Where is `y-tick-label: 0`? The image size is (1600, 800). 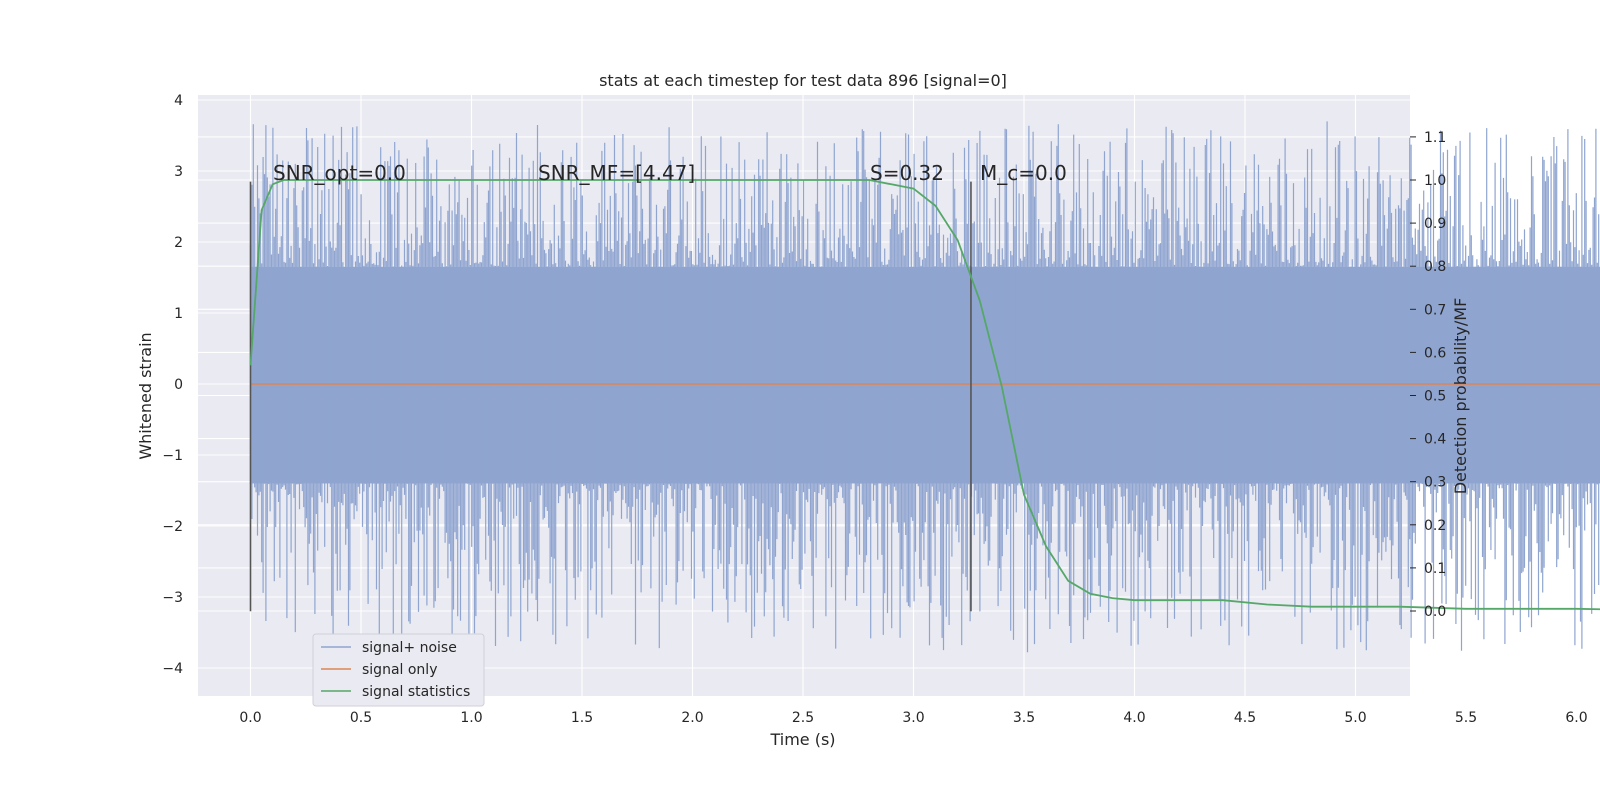
y-tick-label: 0 is located at coordinates (178, 385).